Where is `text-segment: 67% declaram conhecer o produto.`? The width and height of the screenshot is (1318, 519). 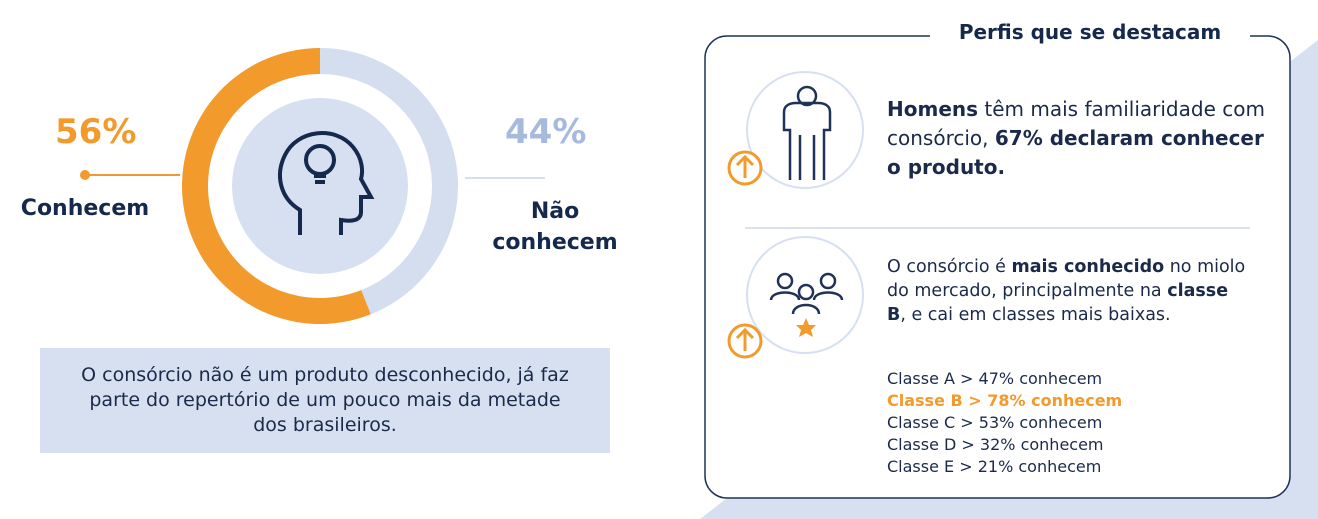
text-segment: 67% declaram conhecer o produto. is located at coordinates (1075, 152).